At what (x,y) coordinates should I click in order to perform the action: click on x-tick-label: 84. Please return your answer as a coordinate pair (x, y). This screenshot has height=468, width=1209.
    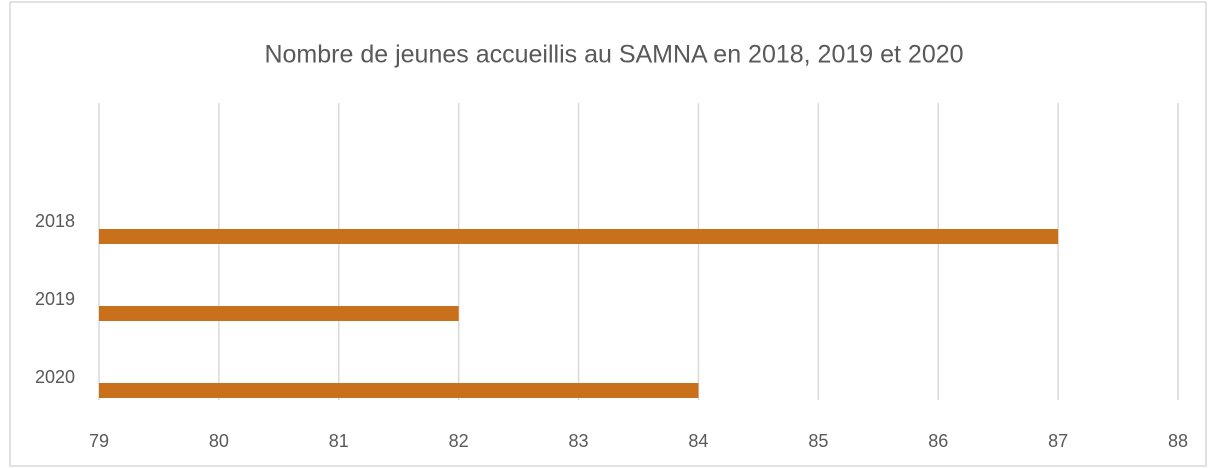
    Looking at the image, I should click on (698, 441).